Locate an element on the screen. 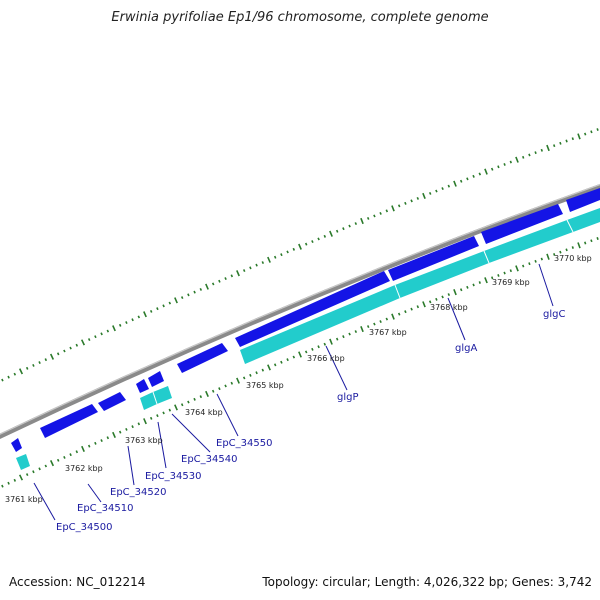 The height and width of the screenshot is (600, 600). cds-next is located at coordinates (583, 200).